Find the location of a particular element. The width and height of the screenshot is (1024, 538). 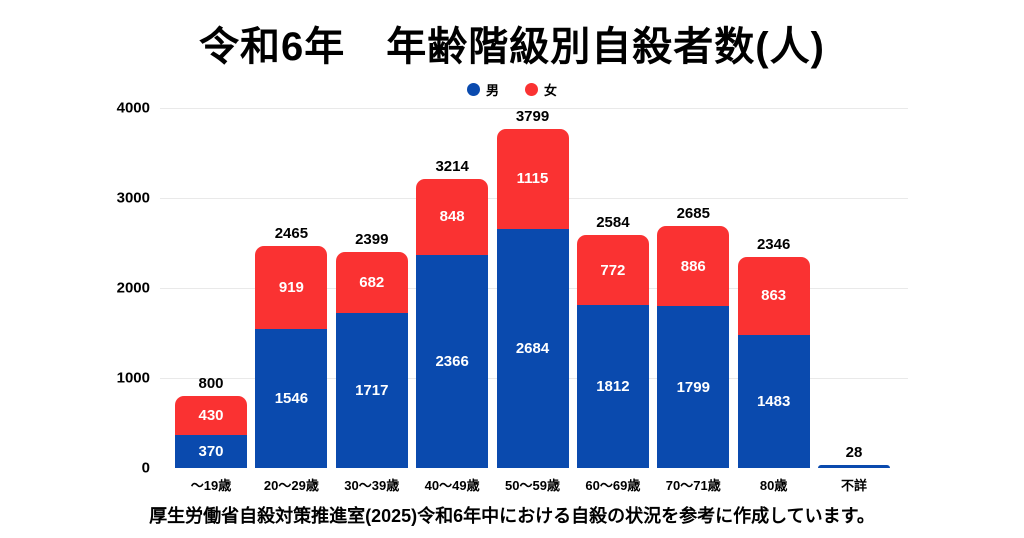

bar-stack: 430 370 is located at coordinates (211, 432).